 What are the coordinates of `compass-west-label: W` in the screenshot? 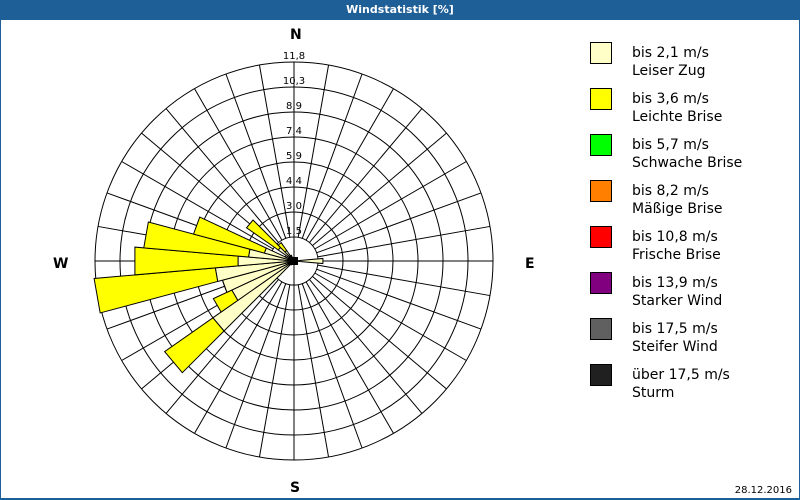 It's located at (61, 264).